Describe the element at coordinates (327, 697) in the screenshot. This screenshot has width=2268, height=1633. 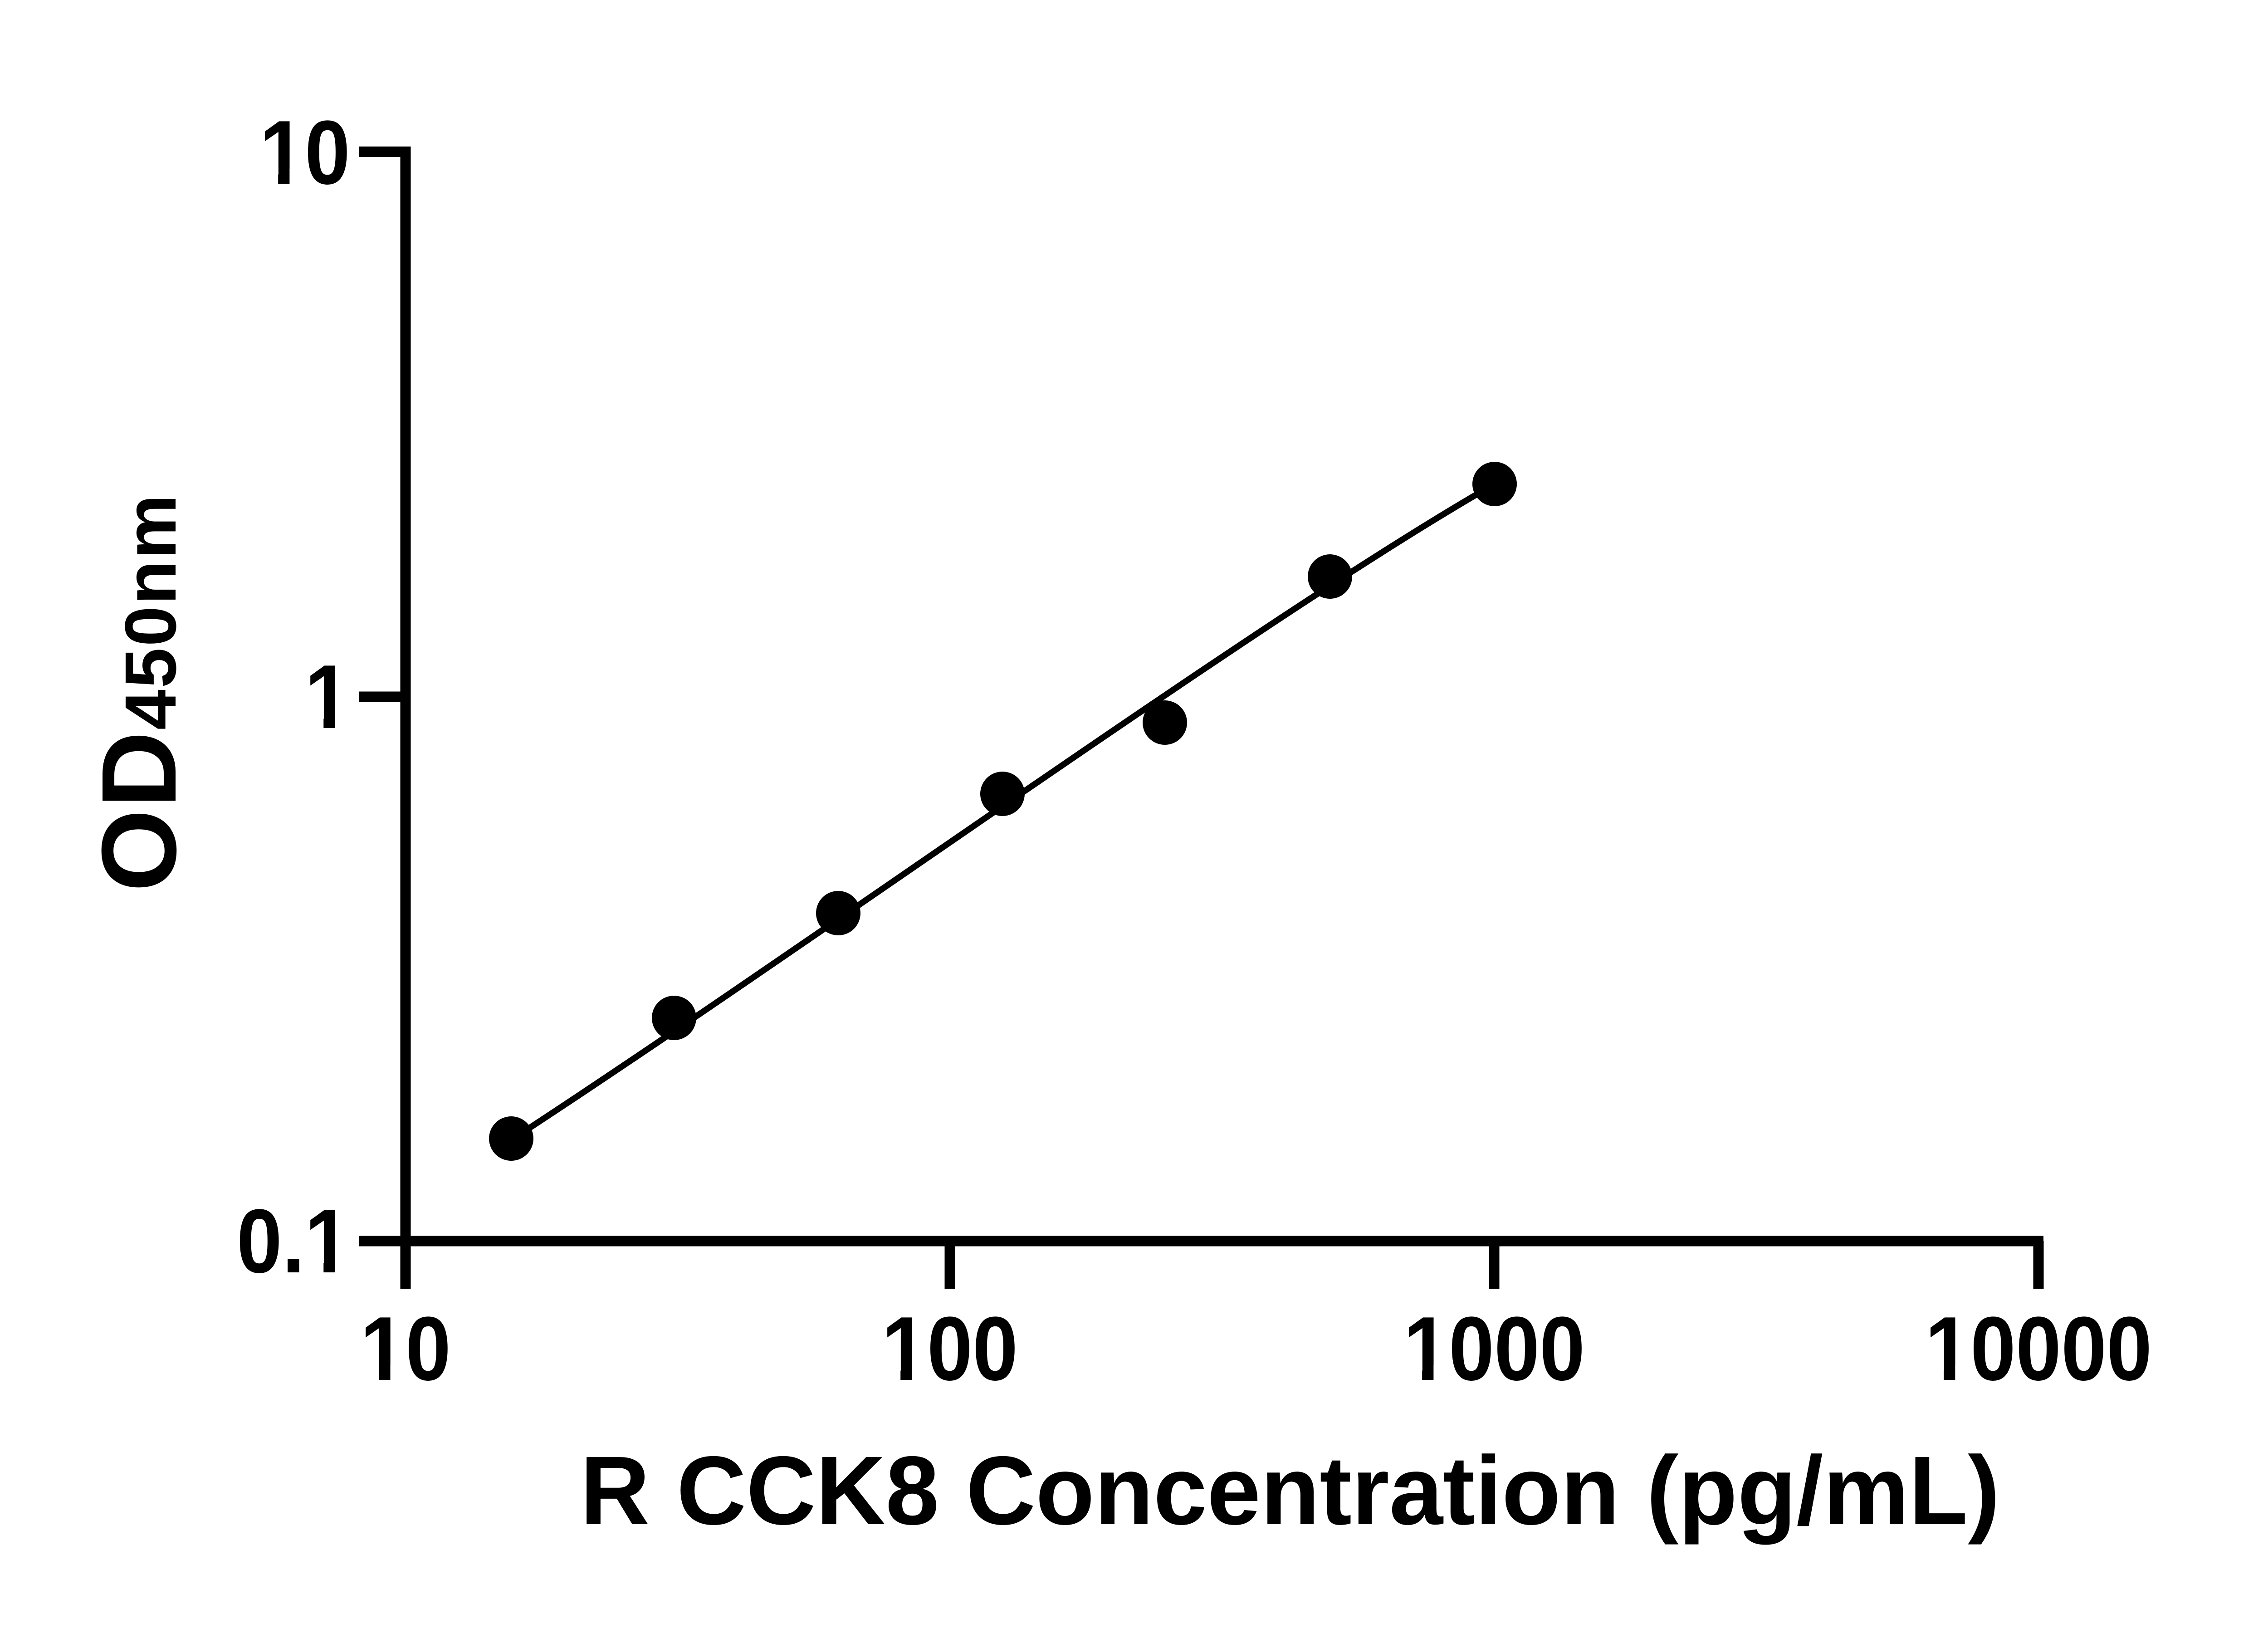
I see `svg-text: 1` at that location.